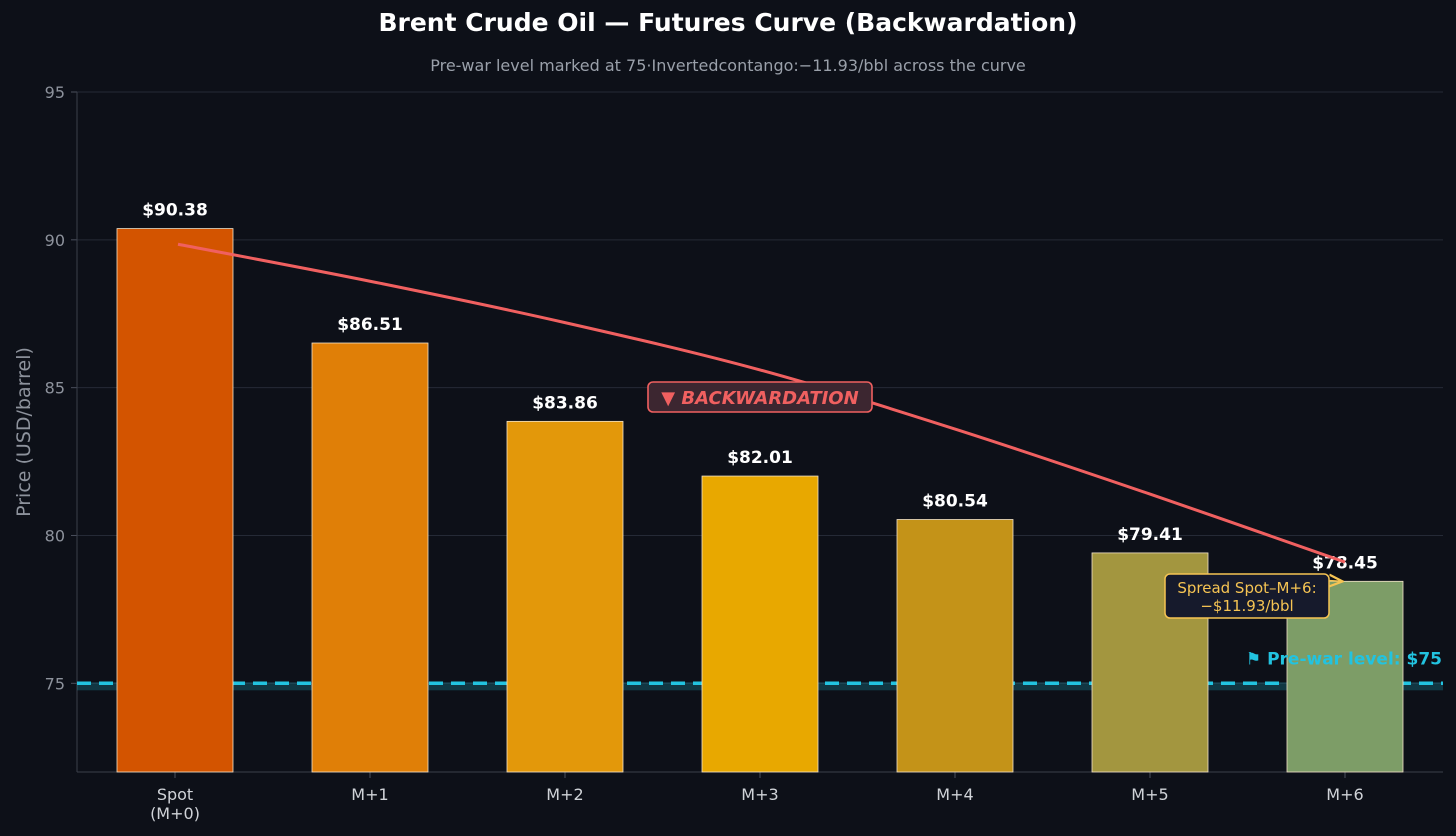 The width and height of the screenshot is (1456, 836). Describe the element at coordinates (175, 813) in the screenshot. I see `x-tick-label-line: (M+0)` at that location.